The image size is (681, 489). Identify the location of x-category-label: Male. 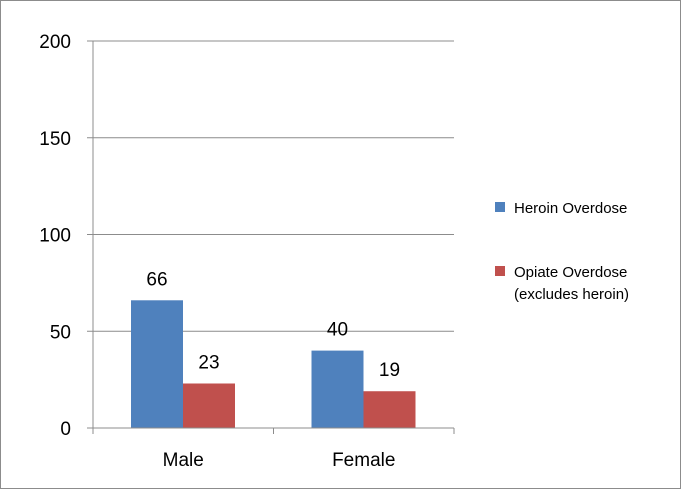
(183, 460).